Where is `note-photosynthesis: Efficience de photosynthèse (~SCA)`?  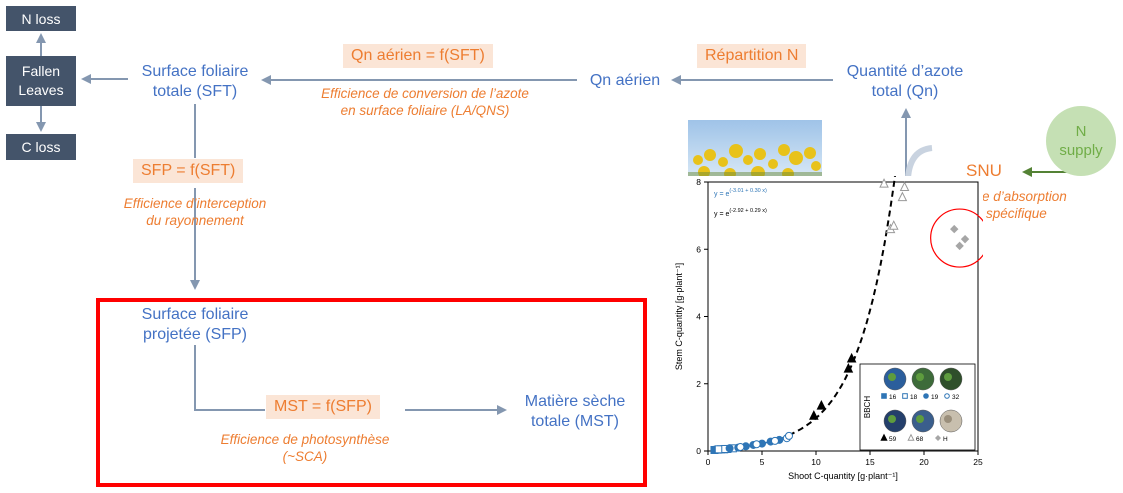 note-photosynthesis: Efficience de photosynthèse (~SCA) is located at coordinates (305, 448).